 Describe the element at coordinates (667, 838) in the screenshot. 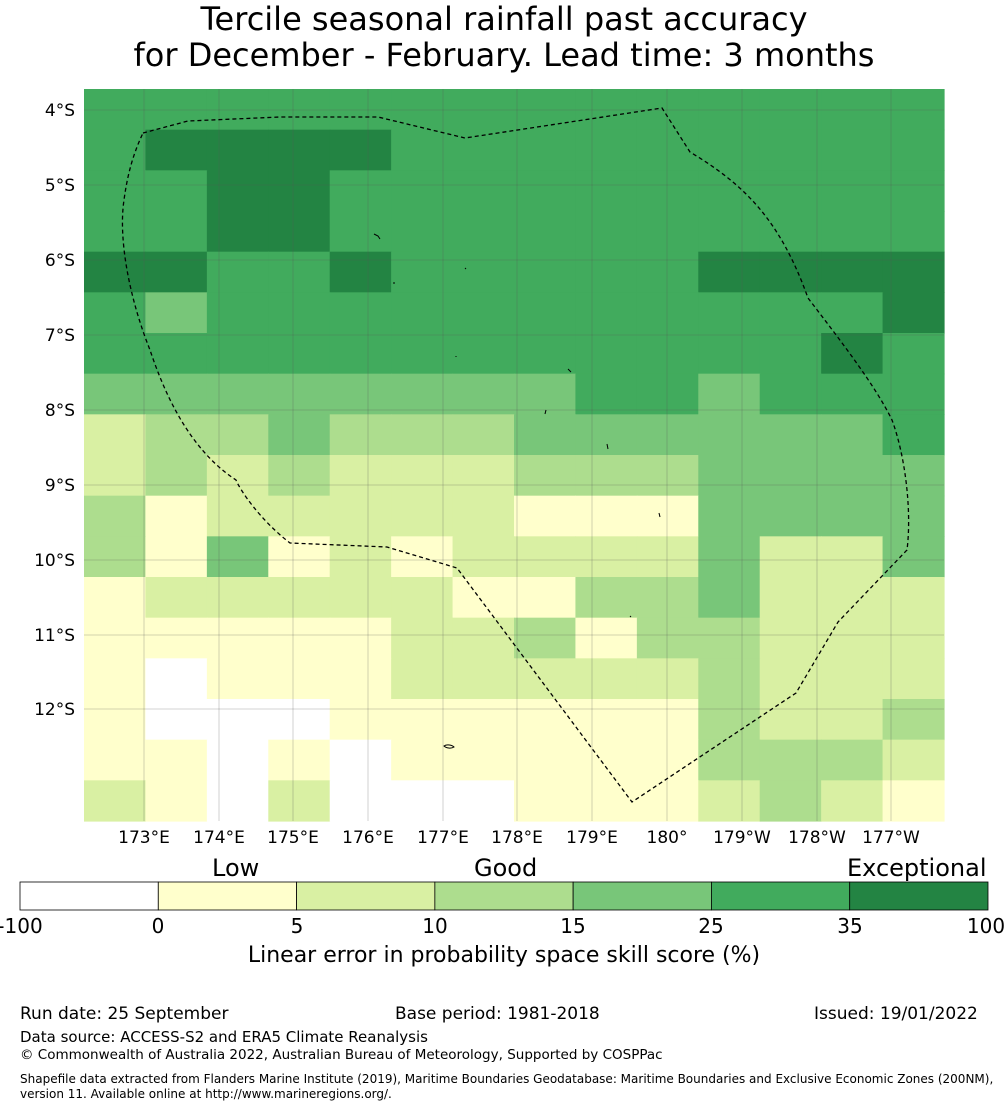

I see `longitude-label: 180°` at that location.